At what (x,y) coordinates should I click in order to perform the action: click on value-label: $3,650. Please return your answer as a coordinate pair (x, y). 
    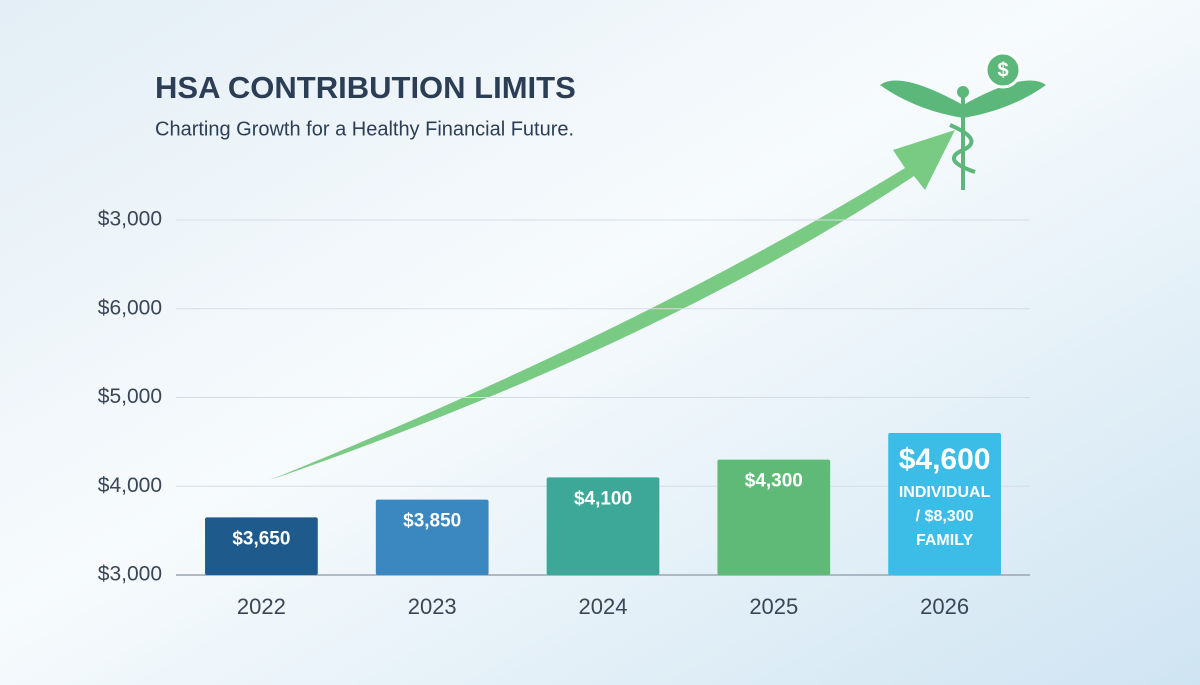
    Looking at the image, I should click on (261, 538).